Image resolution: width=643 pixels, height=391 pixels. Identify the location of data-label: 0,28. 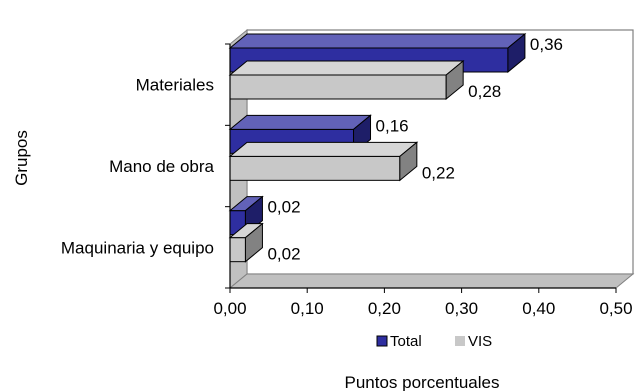
(484, 91).